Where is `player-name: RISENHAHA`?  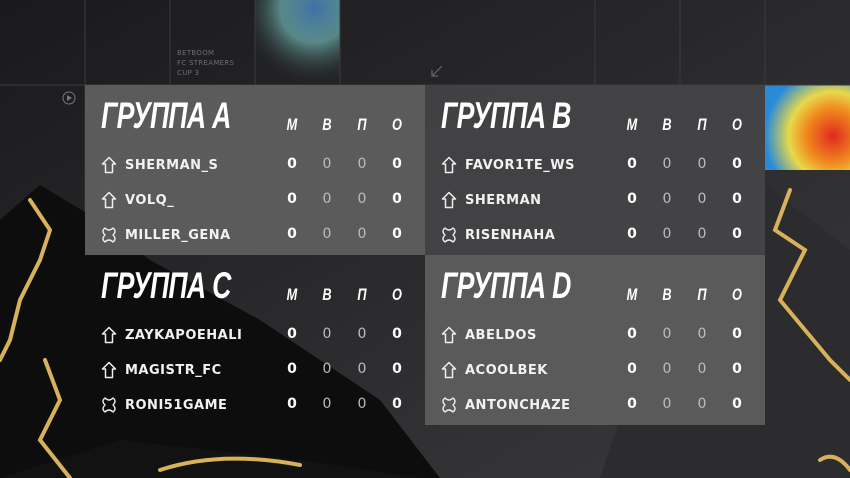 player-name: RISENHAHA is located at coordinates (510, 235).